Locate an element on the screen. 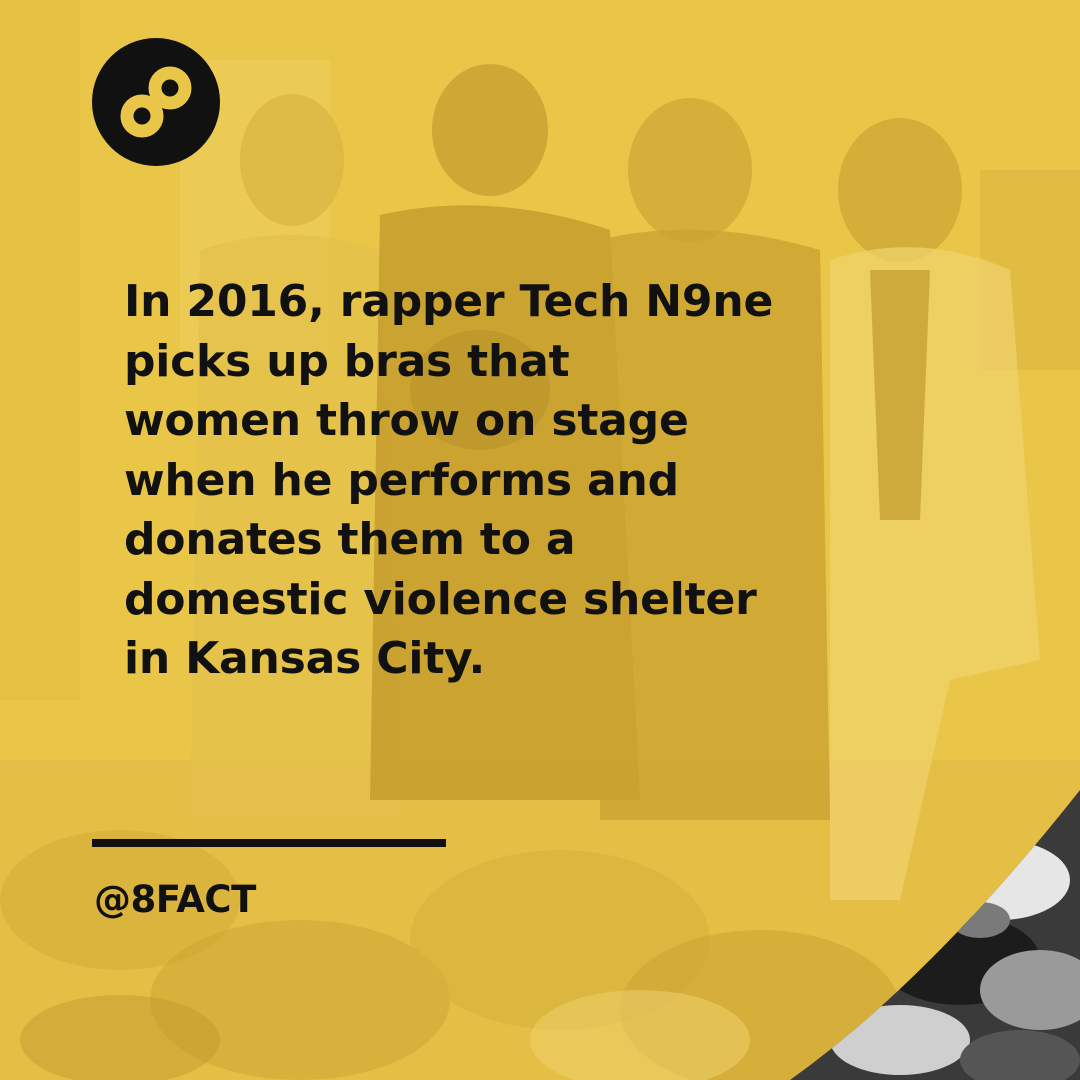 This screenshot has height=1080, width=1080. fact-line: donates them to a is located at coordinates (350, 539).